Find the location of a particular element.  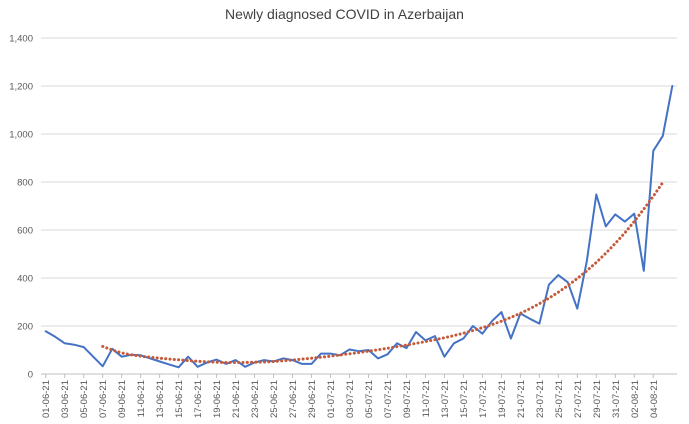

x-tick-label: 11-06-21 is located at coordinates (141, 398).